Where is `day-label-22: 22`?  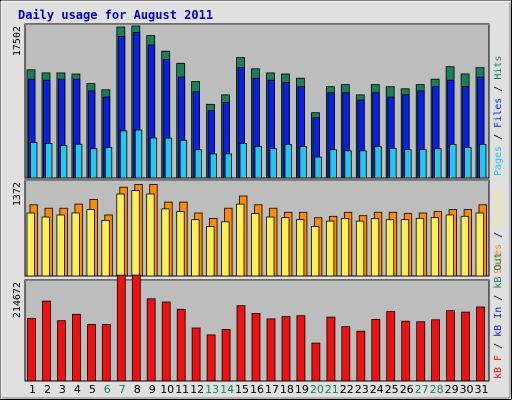 day-label-22: 22 is located at coordinates (347, 389).